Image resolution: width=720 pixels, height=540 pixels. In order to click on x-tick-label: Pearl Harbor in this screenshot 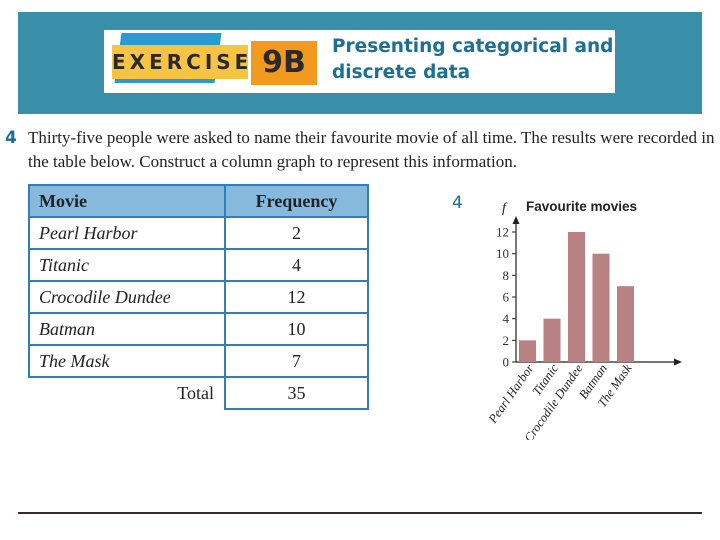, I will do `click(510, 394)`.